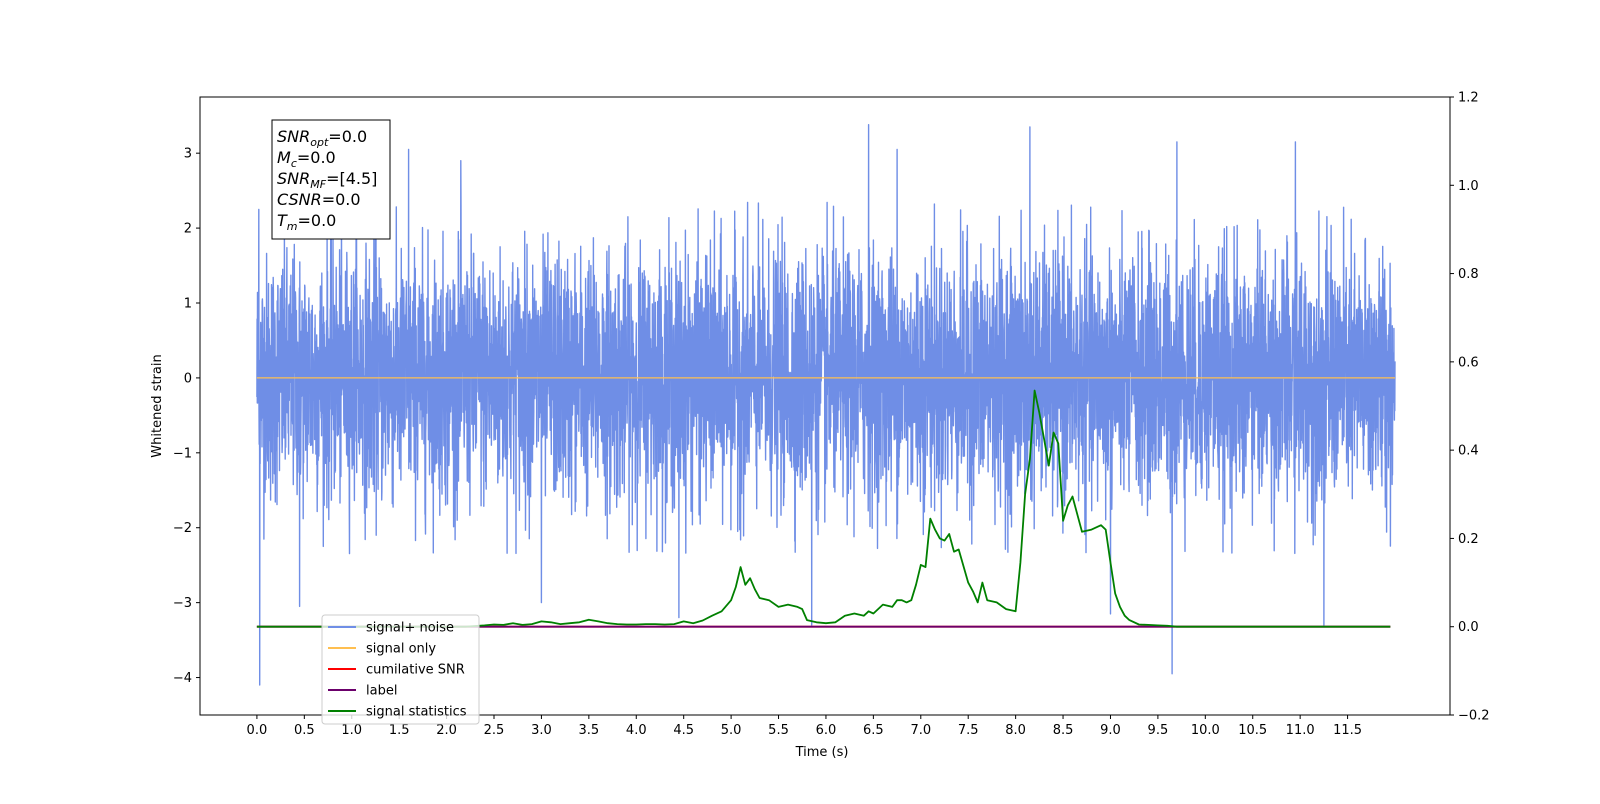 The width and height of the screenshot is (1600, 804). What do you see at coordinates (778, 730) in the screenshot?
I see `x-tick-label: 5.5` at bounding box center [778, 730].